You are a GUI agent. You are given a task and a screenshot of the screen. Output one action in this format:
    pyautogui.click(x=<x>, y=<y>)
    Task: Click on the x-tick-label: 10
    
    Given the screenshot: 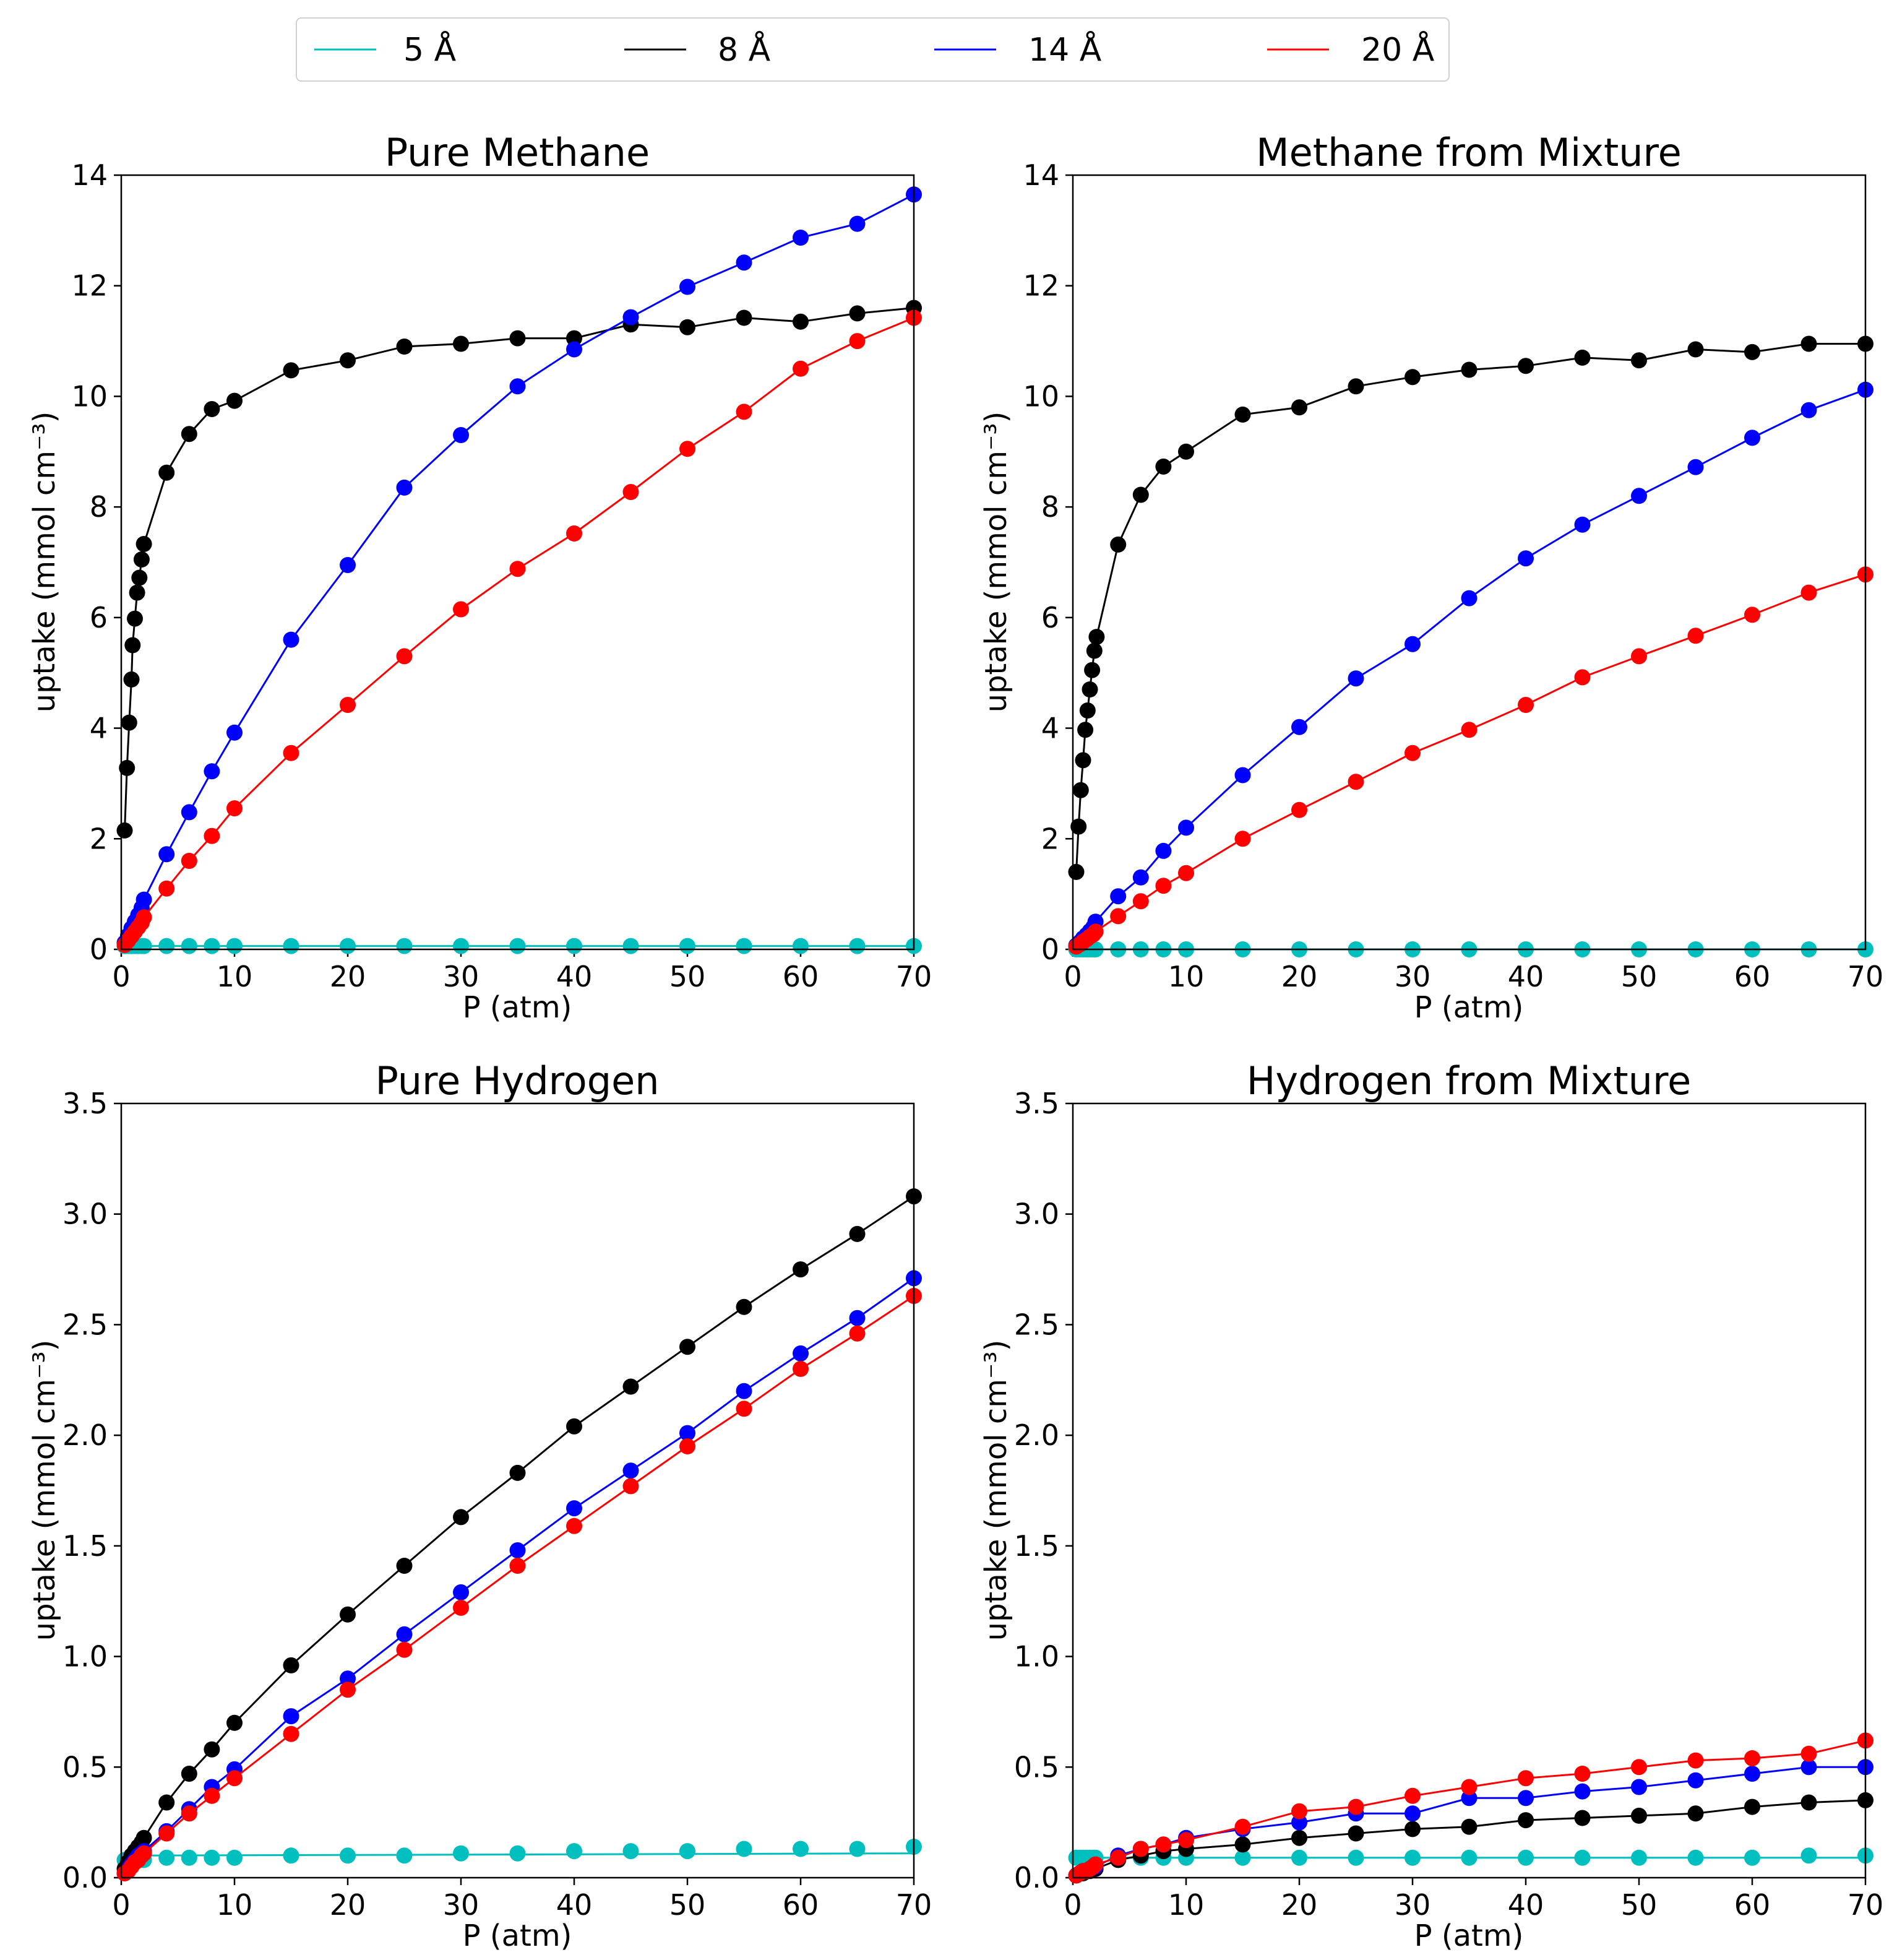 What is the action you would take?
    pyautogui.click(x=235, y=976)
    